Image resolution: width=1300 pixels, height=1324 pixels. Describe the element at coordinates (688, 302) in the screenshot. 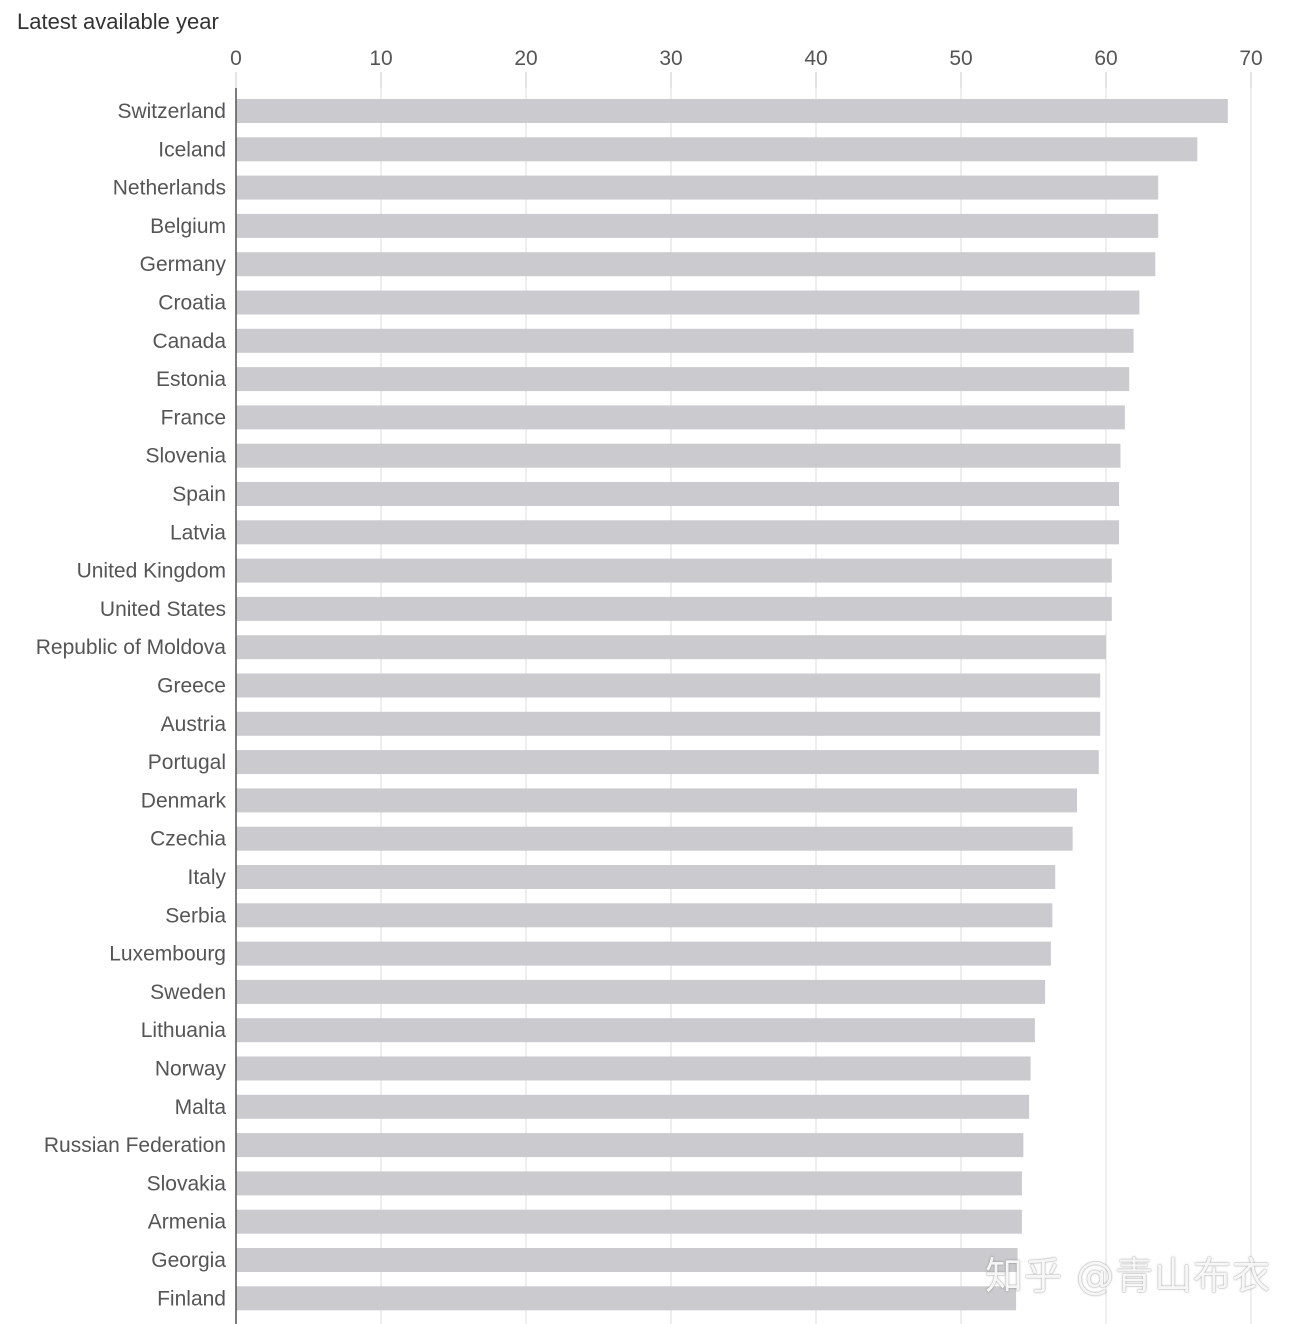

I see `bar-croatia` at that location.